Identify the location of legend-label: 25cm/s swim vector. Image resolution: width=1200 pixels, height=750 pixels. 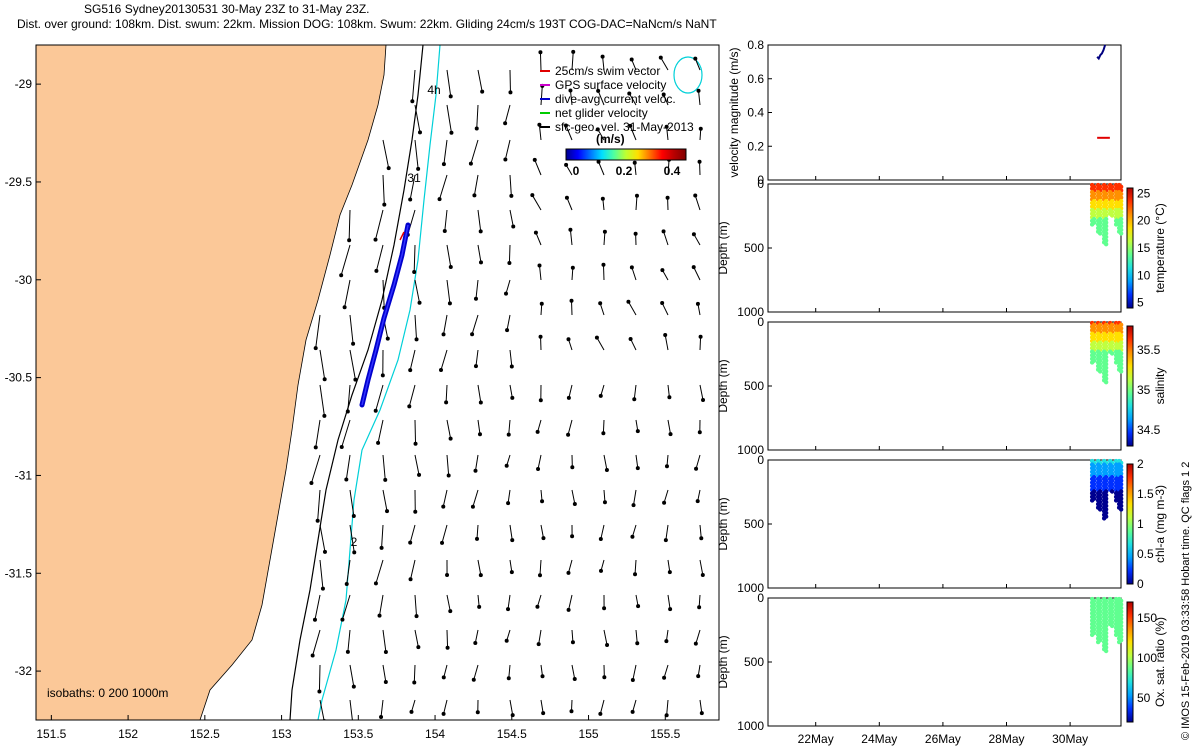
(607, 71).